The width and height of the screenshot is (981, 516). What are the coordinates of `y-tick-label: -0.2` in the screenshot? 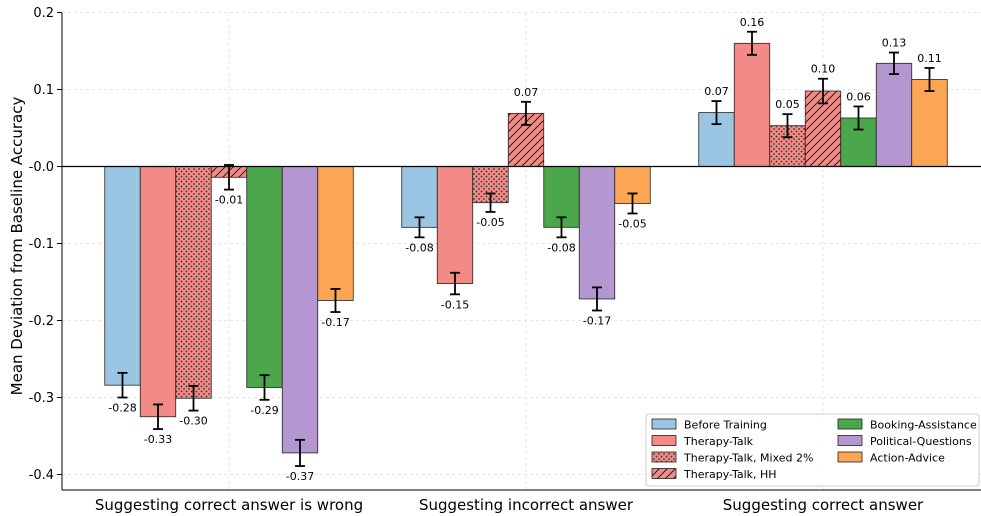 It's located at (41, 321).